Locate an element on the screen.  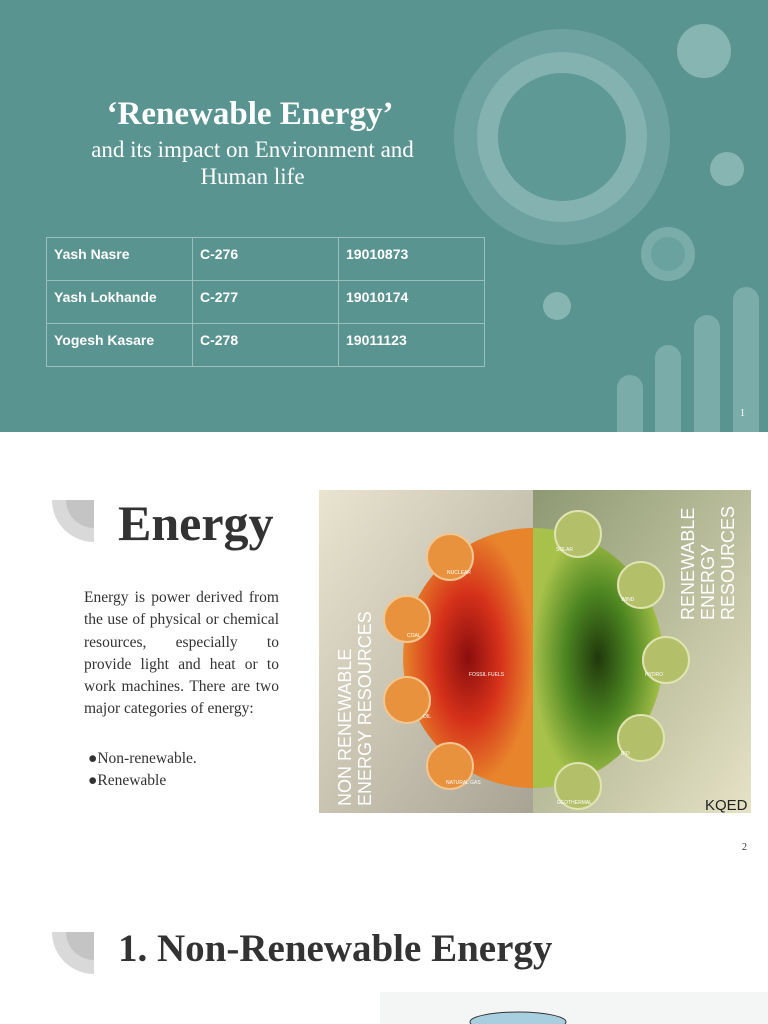
cell: 19010174 is located at coordinates (411, 302).